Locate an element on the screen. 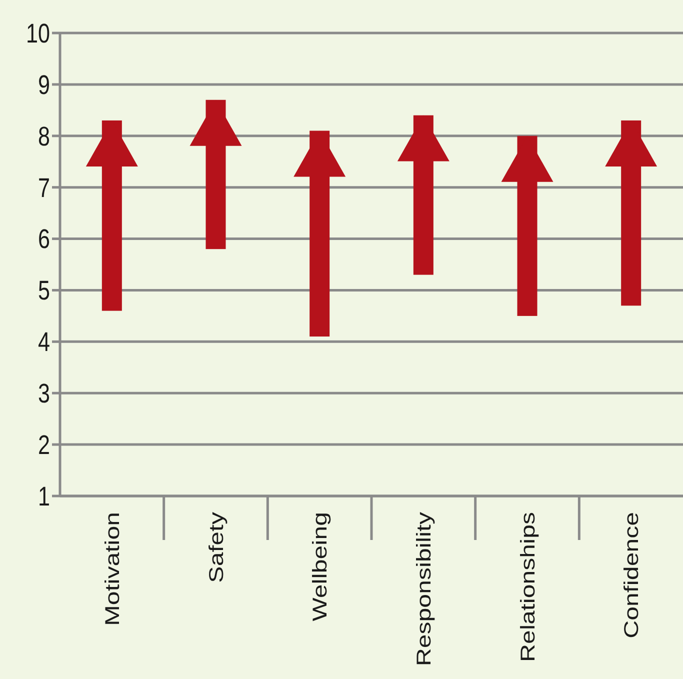 This screenshot has height=679, width=683. y-tick-label: 5 is located at coordinates (44, 291).